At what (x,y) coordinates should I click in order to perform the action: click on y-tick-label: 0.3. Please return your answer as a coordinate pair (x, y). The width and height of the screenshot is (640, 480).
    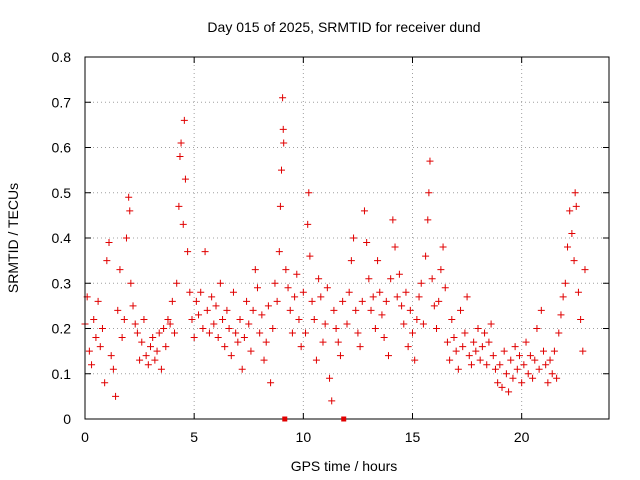
    Looking at the image, I should click on (62, 283).